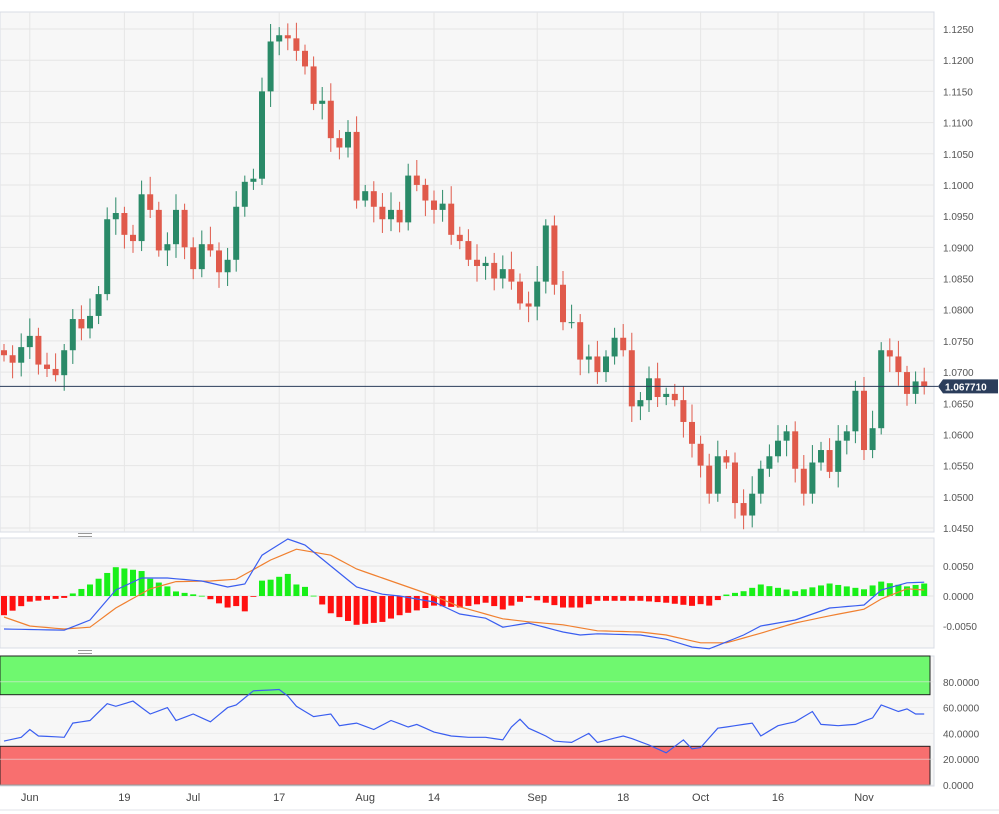 This screenshot has width=999, height=814. Describe the element at coordinates (30, 798) in the screenshot. I see `x-tick-label: Jun` at that location.